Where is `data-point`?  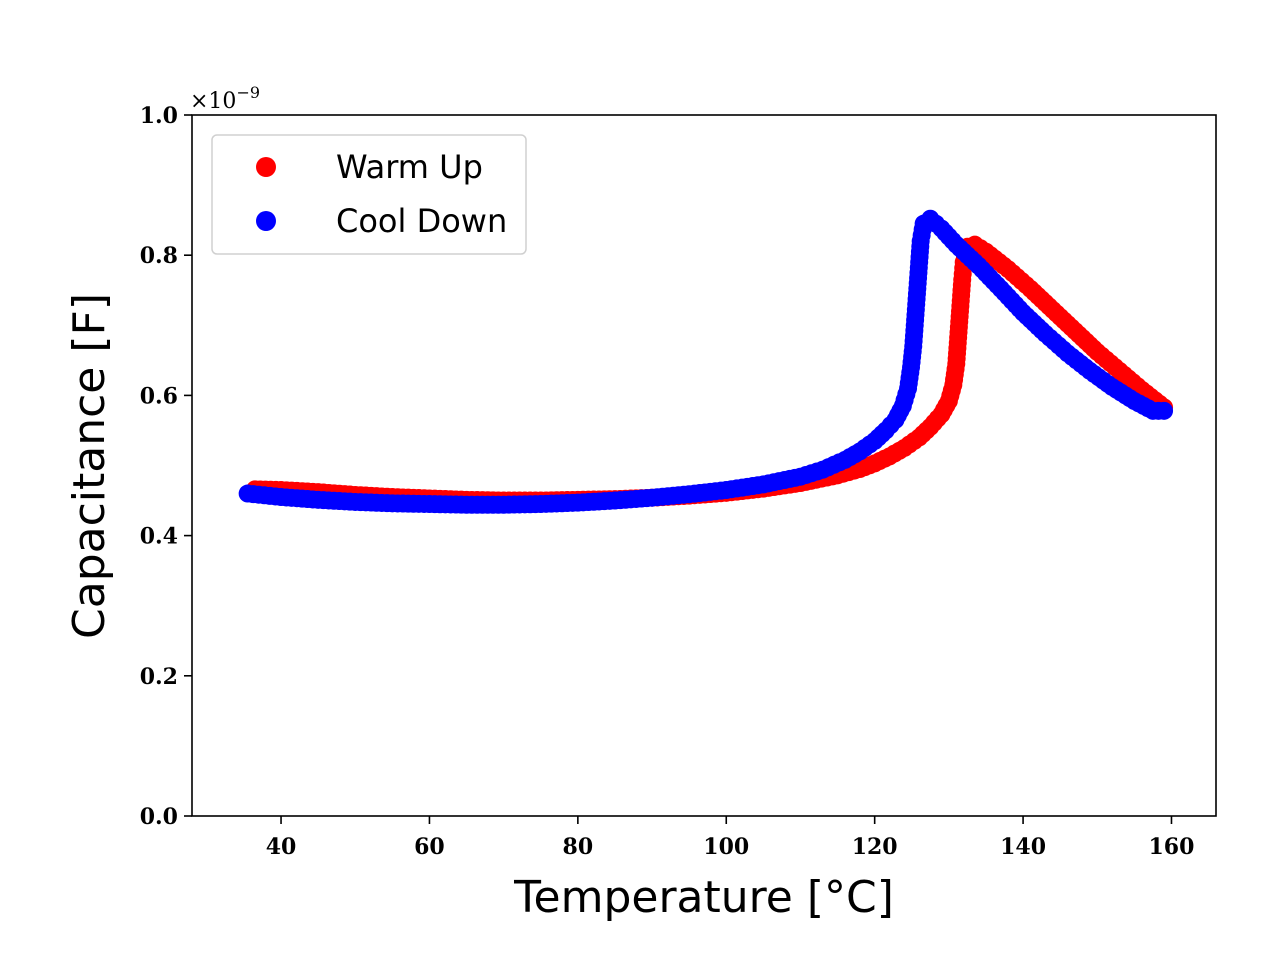
data-point is located at coordinates (1164, 410).